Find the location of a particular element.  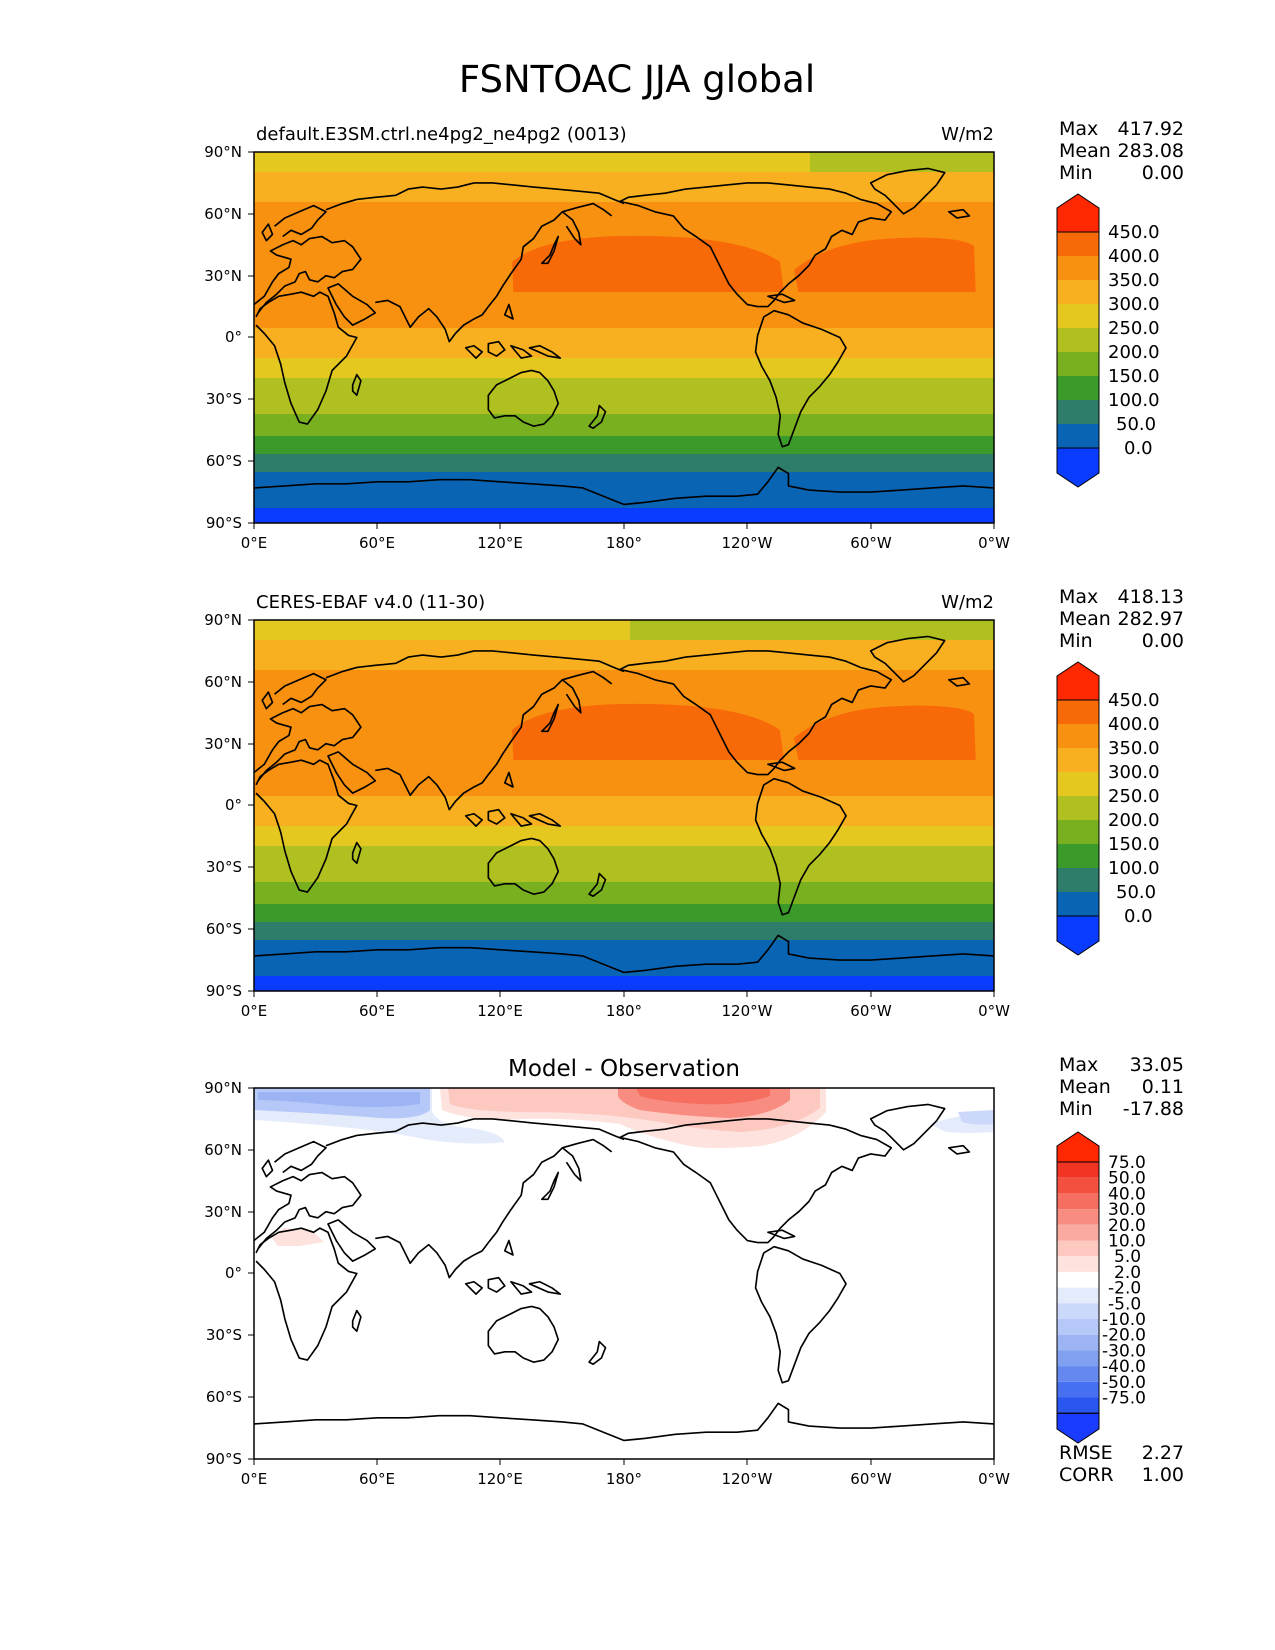

colorbar-label: 250.0 is located at coordinates (1134, 796).